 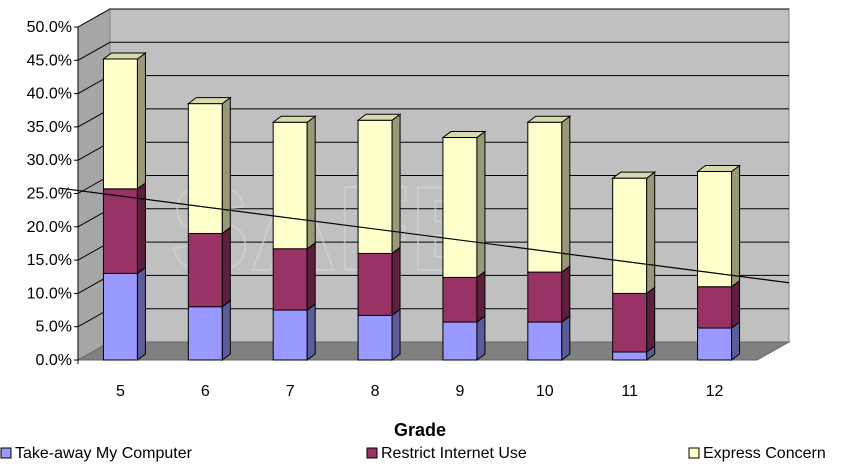 What do you see at coordinates (54, 327) in the screenshot?
I see `y-tick-label: 5.0%` at bounding box center [54, 327].